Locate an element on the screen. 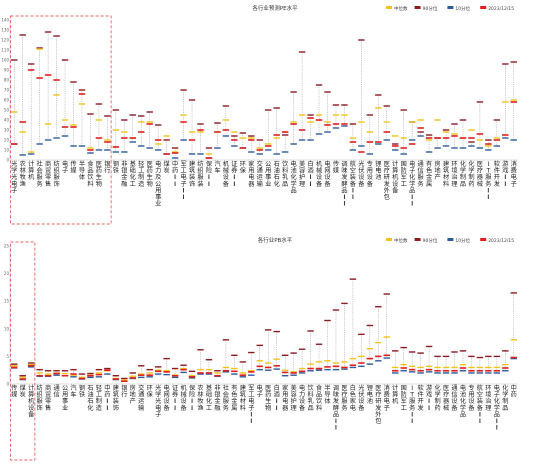  category-group: 国防军工 is located at coordinates (403, 379).